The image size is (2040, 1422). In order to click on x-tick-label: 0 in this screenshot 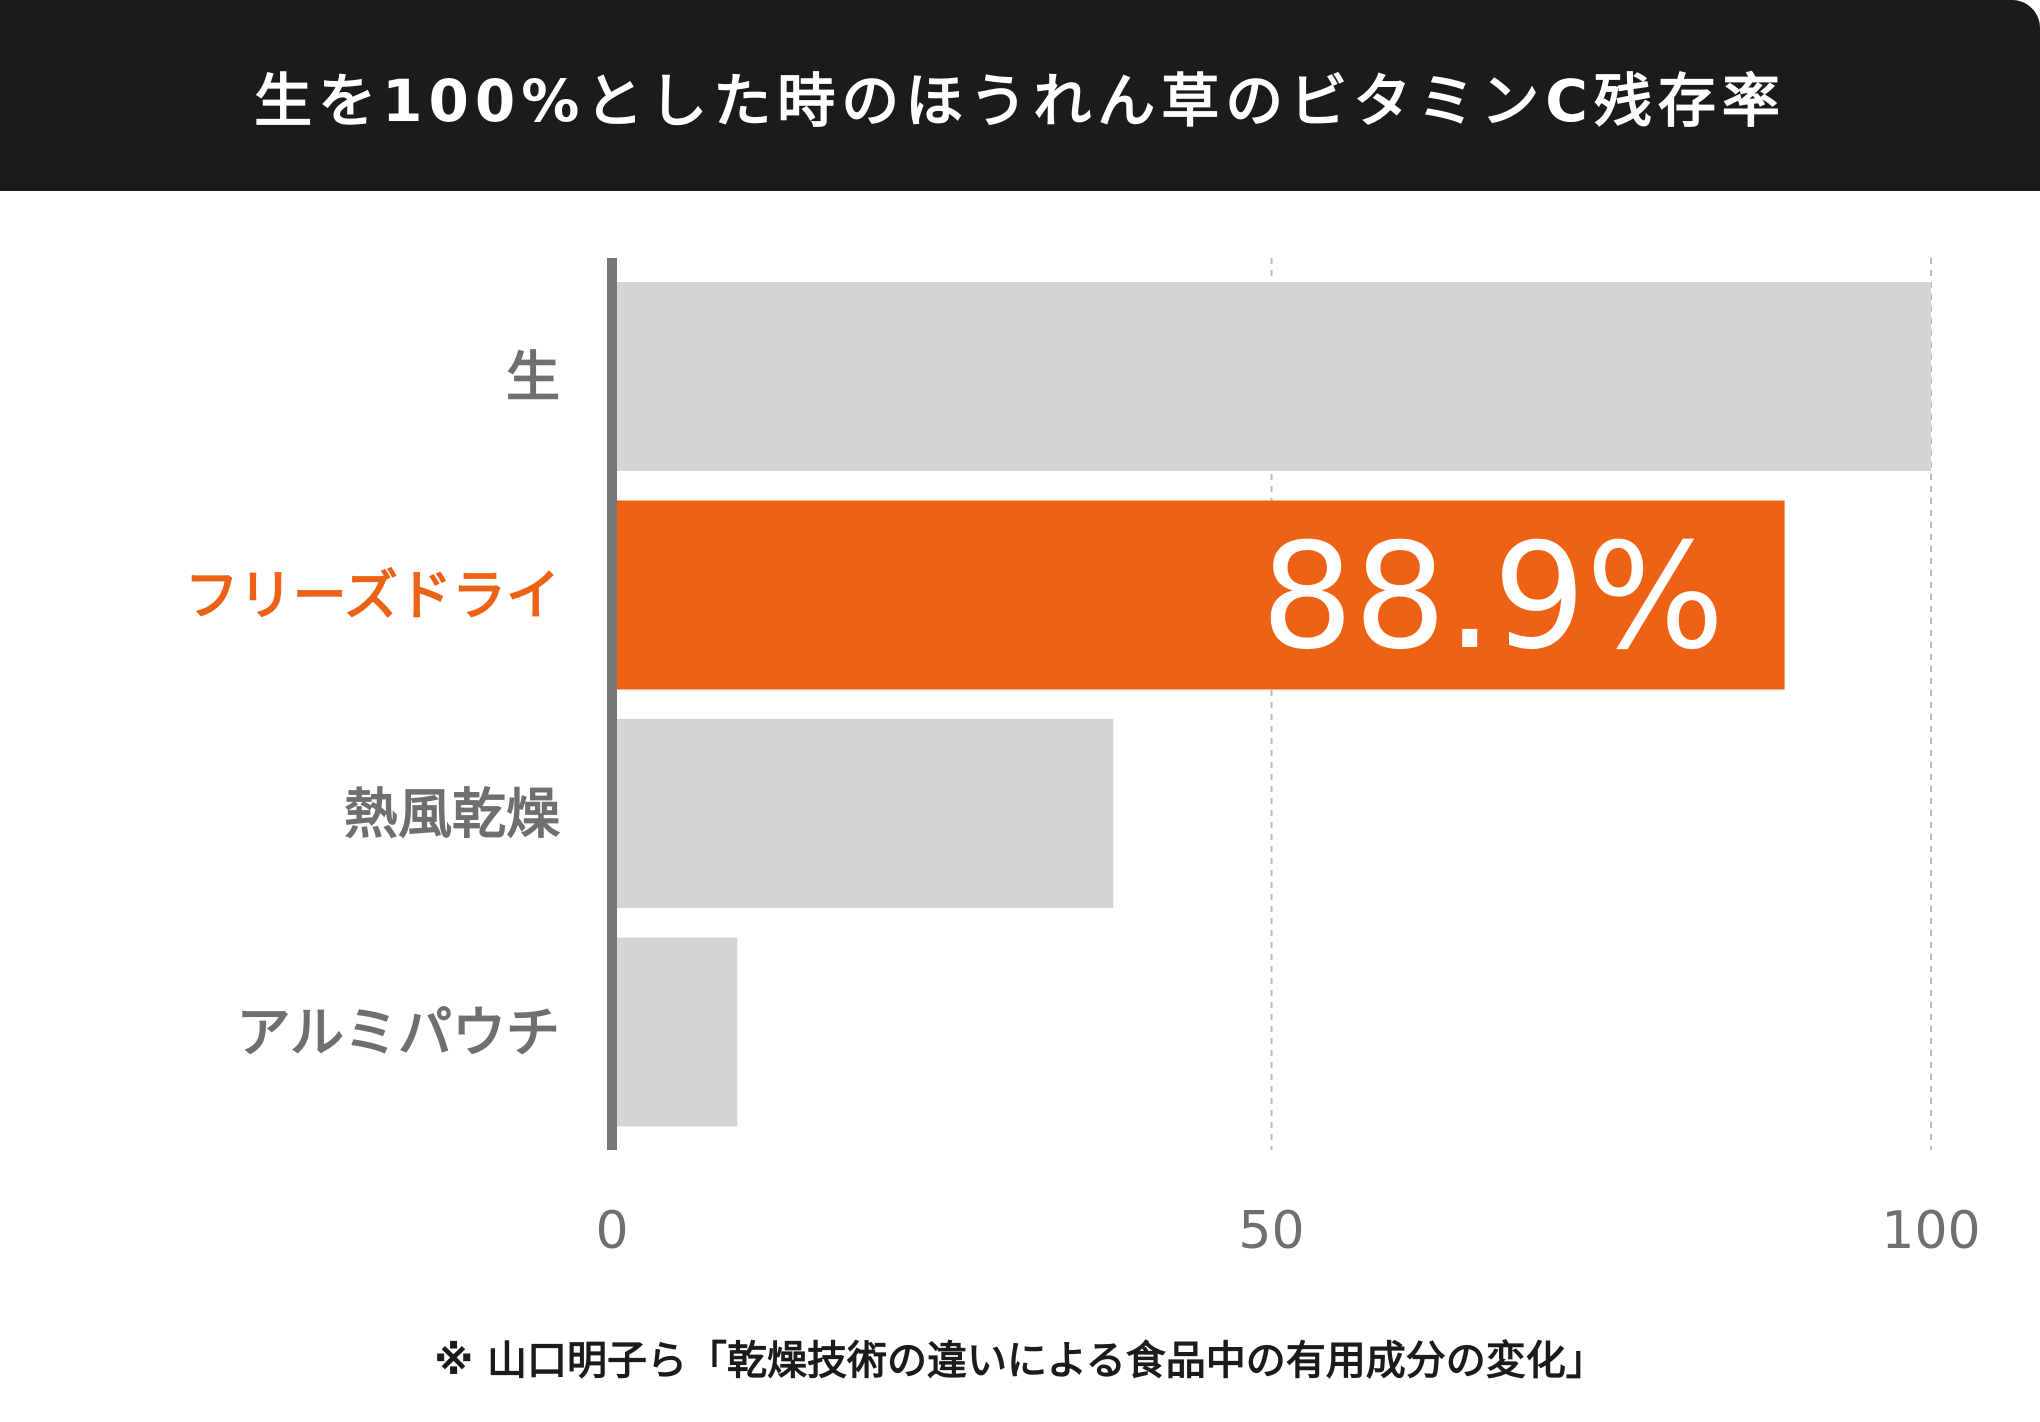, I will do `click(611, 1231)`.